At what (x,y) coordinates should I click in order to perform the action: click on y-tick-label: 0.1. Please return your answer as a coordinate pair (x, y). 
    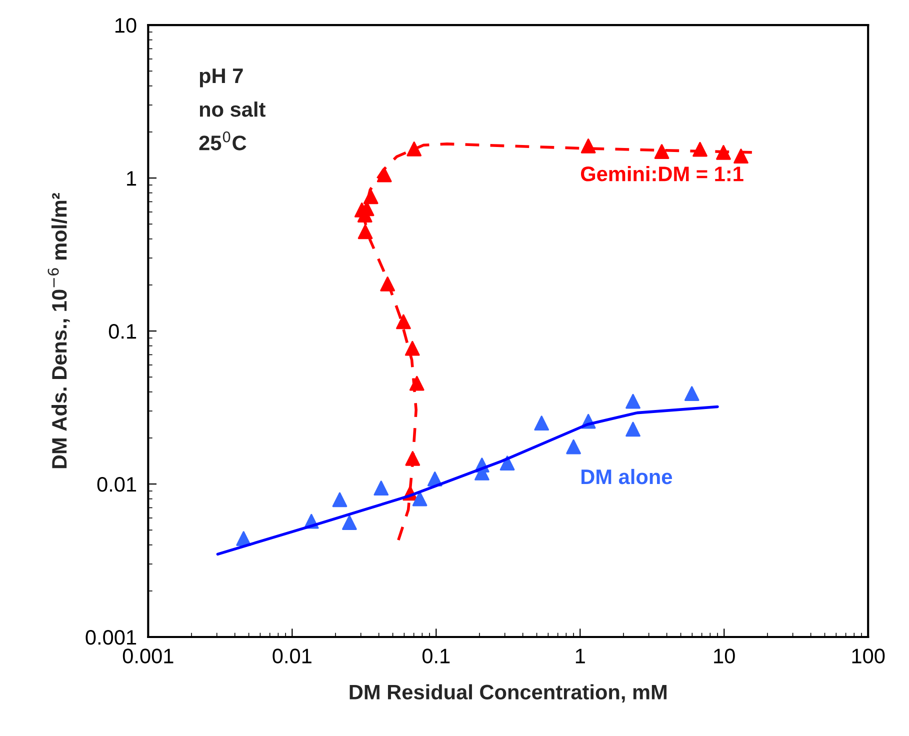
    Looking at the image, I should click on (122, 331).